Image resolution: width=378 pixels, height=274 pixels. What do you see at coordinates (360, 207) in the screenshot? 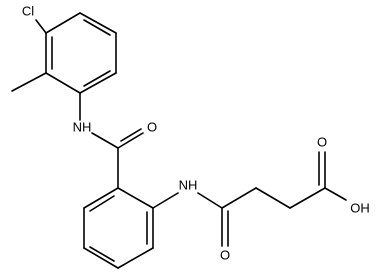
I see `atom-label: OH` at bounding box center [360, 207].